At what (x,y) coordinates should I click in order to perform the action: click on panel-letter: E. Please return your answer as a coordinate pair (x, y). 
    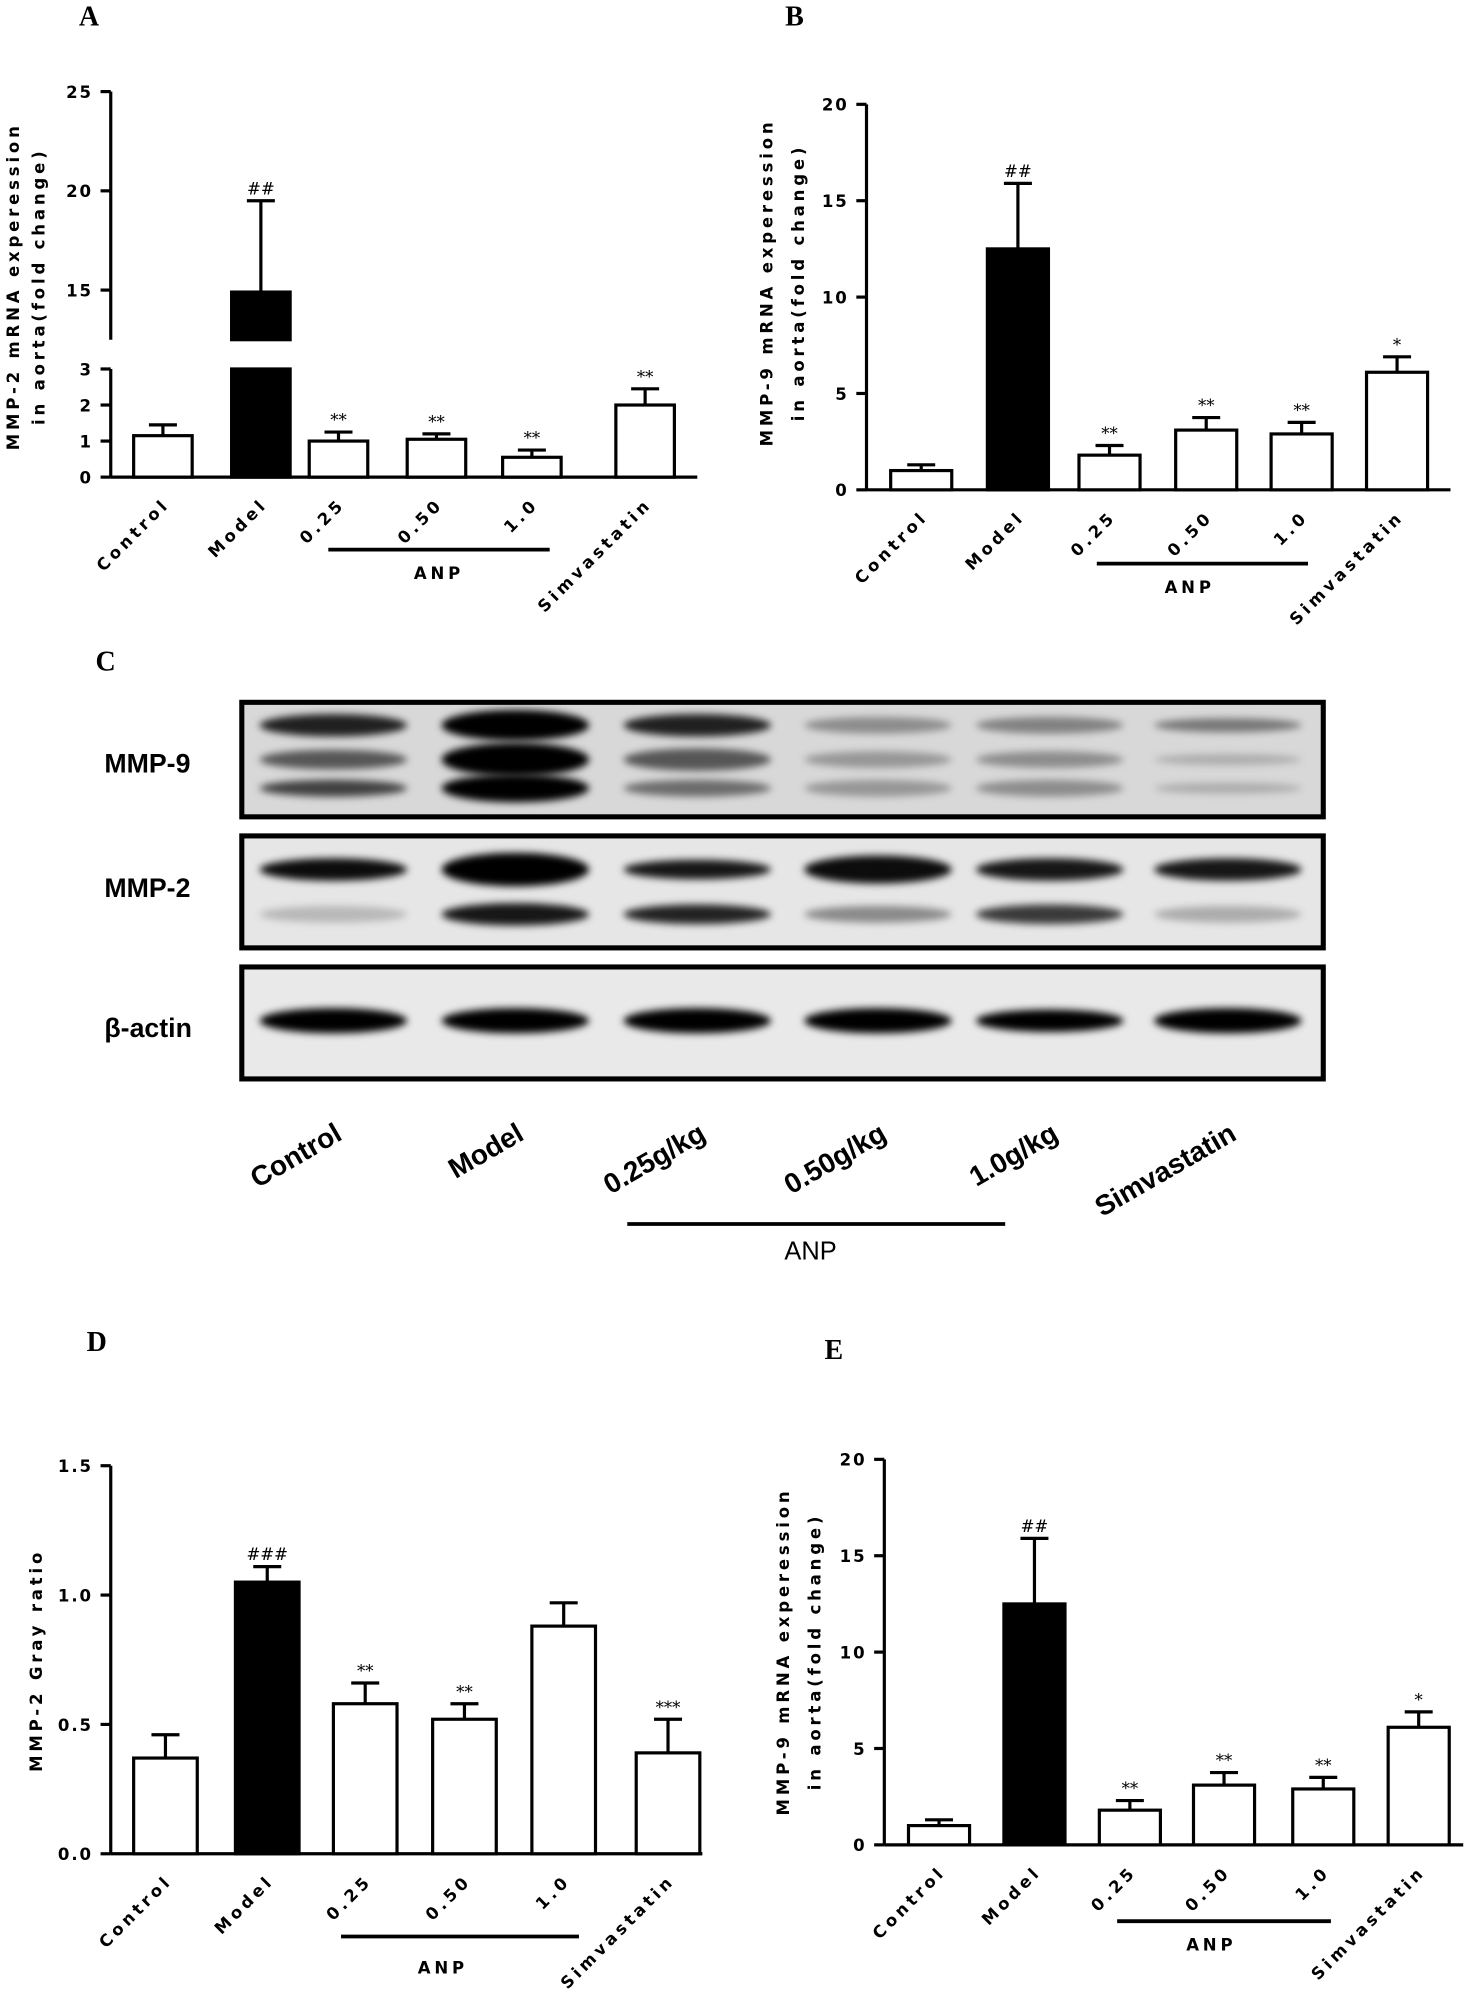
    Looking at the image, I should click on (834, 1350).